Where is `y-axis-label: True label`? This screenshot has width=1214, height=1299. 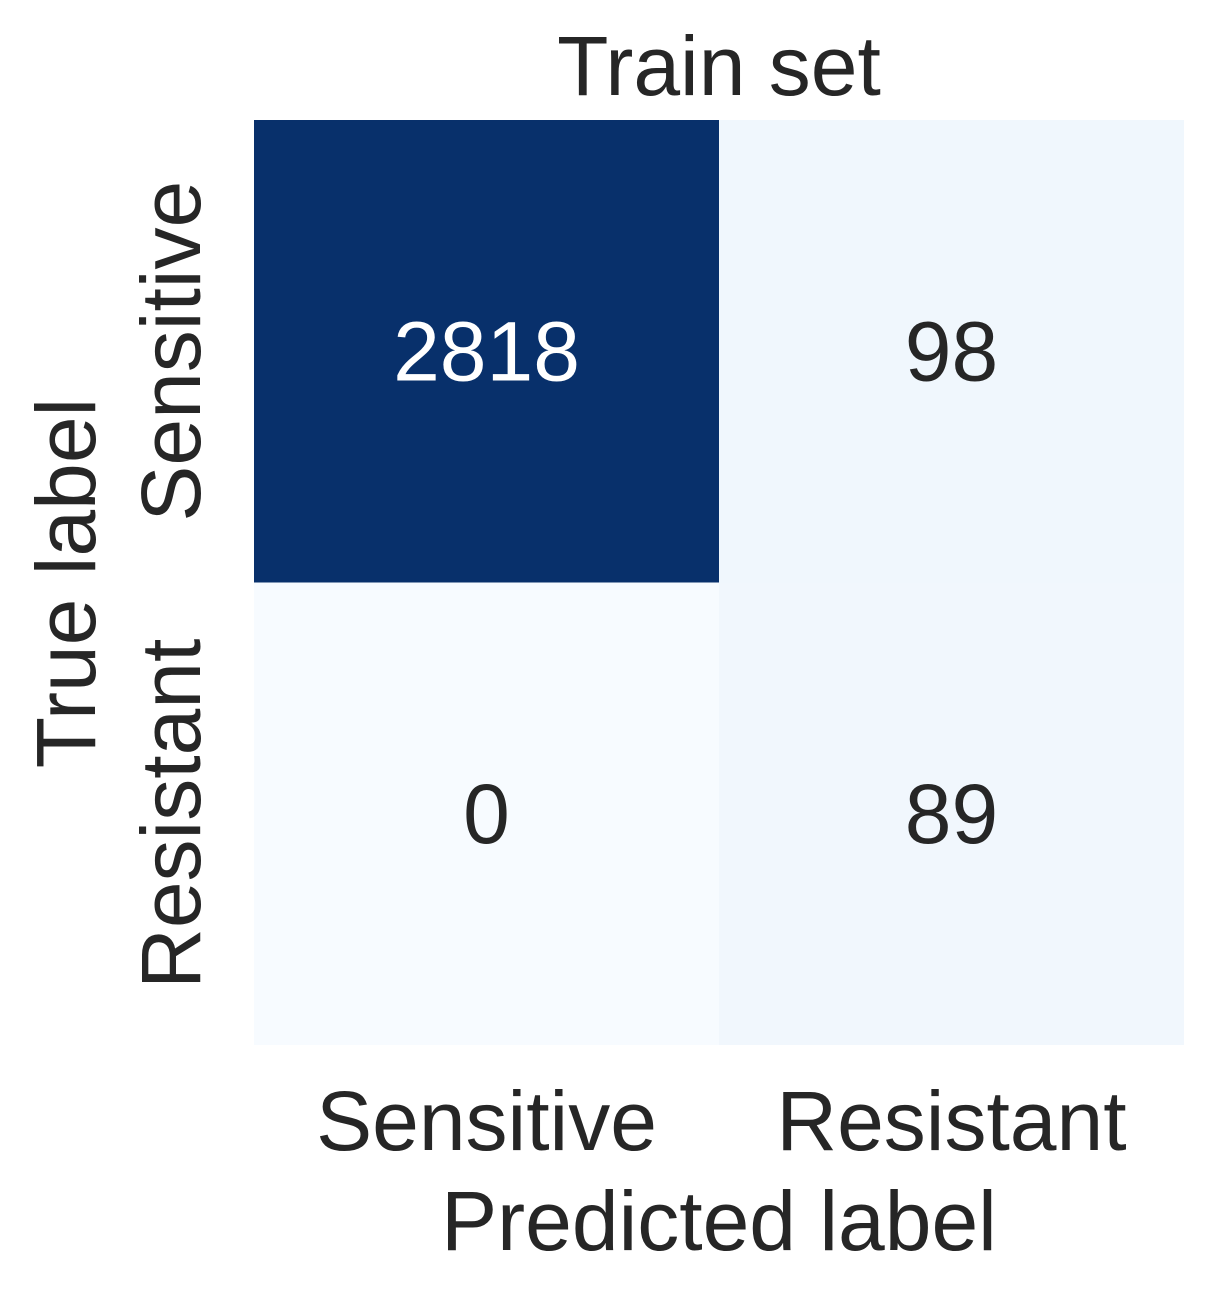 y-axis-label: True label is located at coordinates (66, 583).